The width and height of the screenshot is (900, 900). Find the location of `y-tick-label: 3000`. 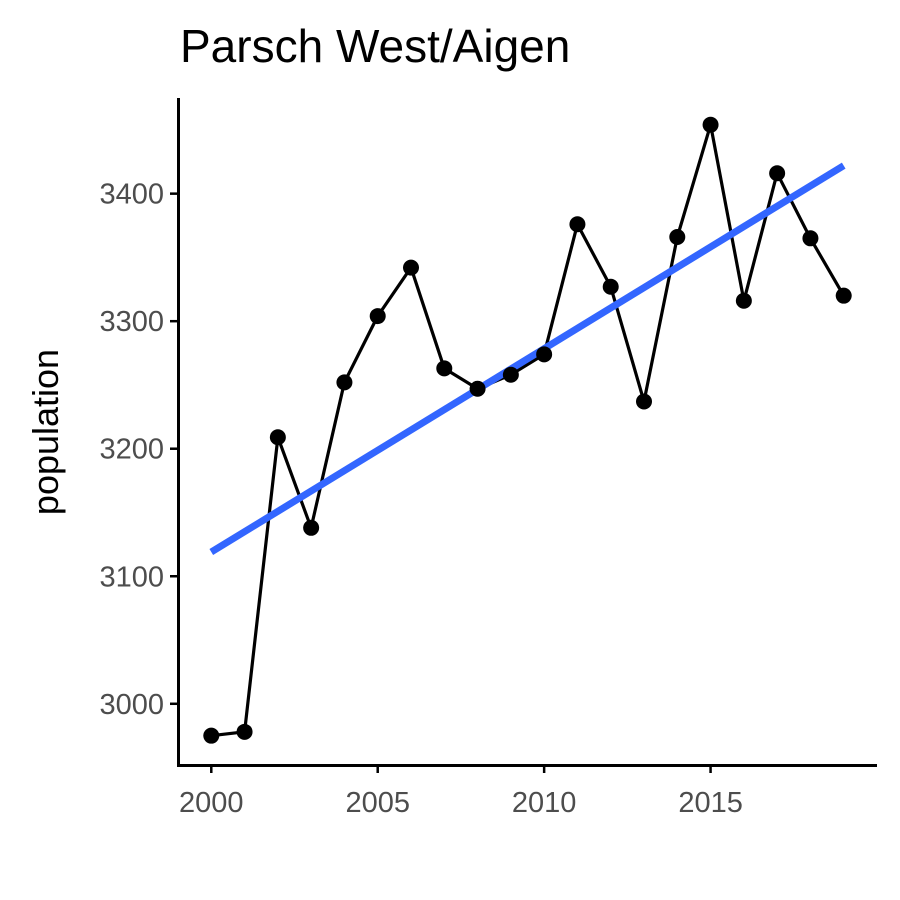

y-tick-label: 3000 is located at coordinates (131, 705).